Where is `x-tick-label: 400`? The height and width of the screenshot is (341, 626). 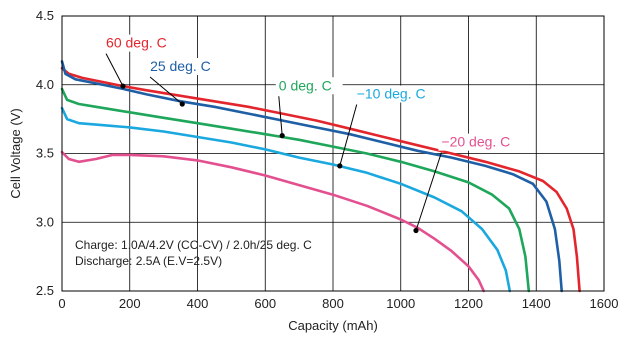 x-tick-label: 400 is located at coordinates (198, 303).